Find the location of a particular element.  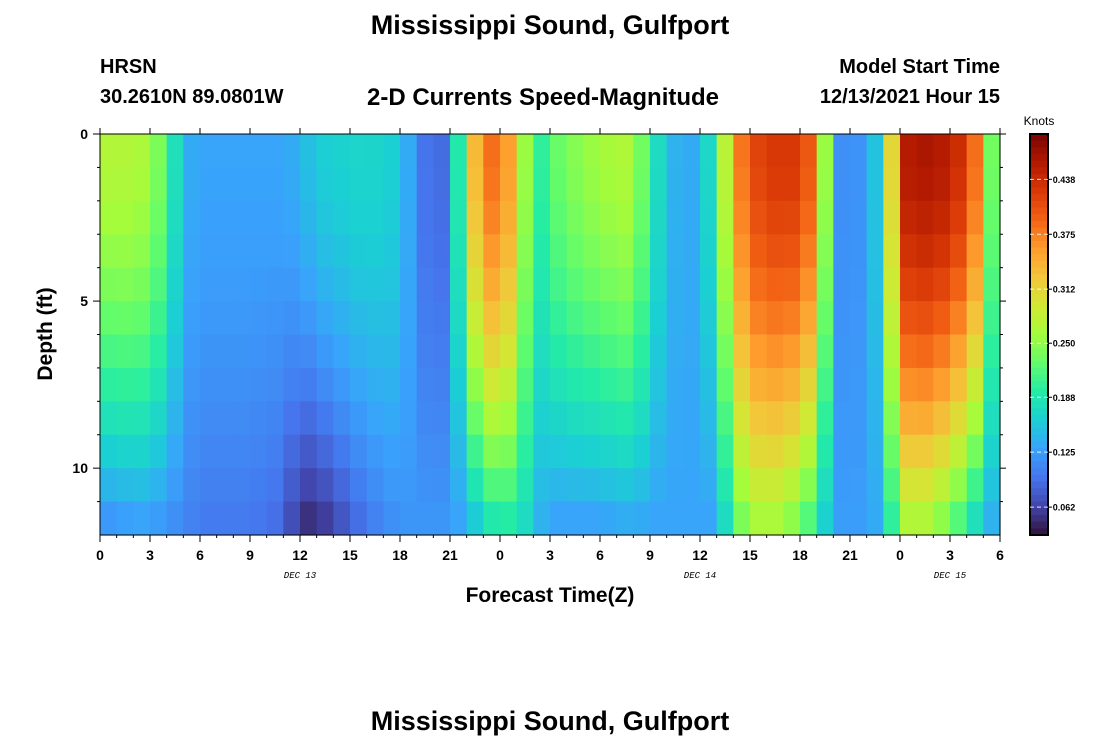

y-tick-label: 10 is located at coordinates (80, 468).